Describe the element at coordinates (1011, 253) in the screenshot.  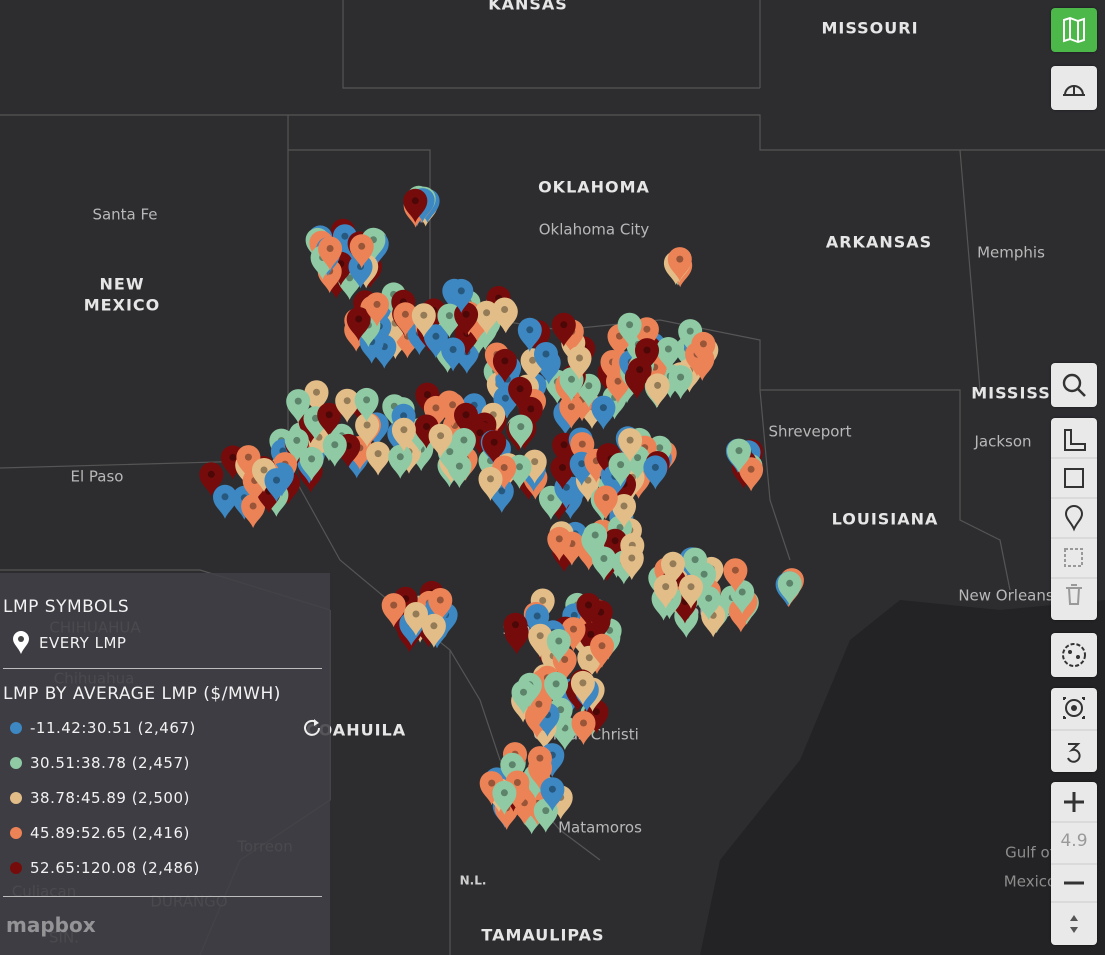
I see `map-label: Memphis` at that location.